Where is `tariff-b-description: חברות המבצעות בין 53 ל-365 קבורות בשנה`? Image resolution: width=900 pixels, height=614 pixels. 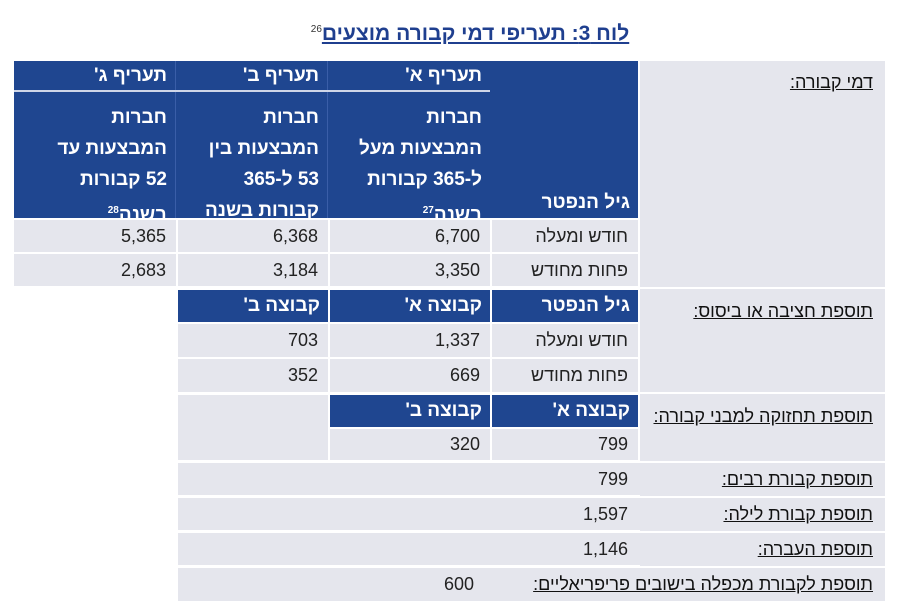 tariff-b-description: חברות המבצעות בין 53 ל-365 קבורות בשנה is located at coordinates (253, 156).